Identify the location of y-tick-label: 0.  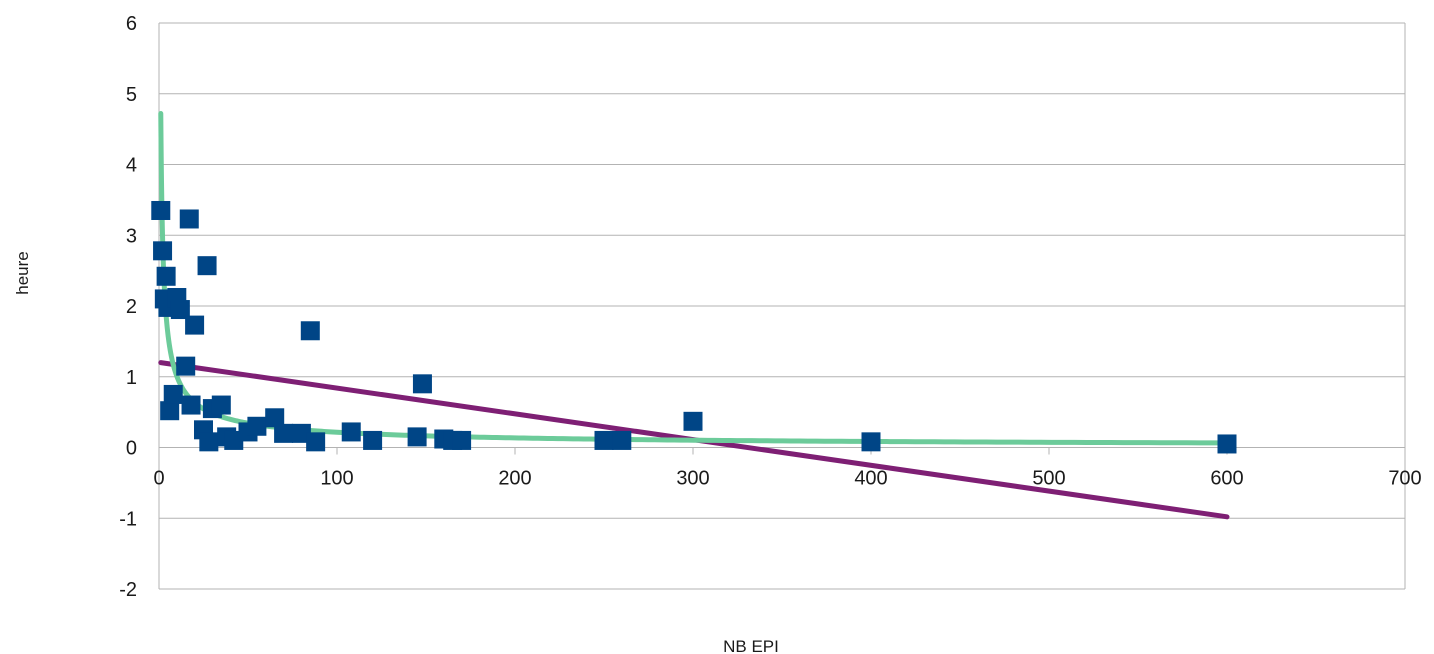
(131, 449).